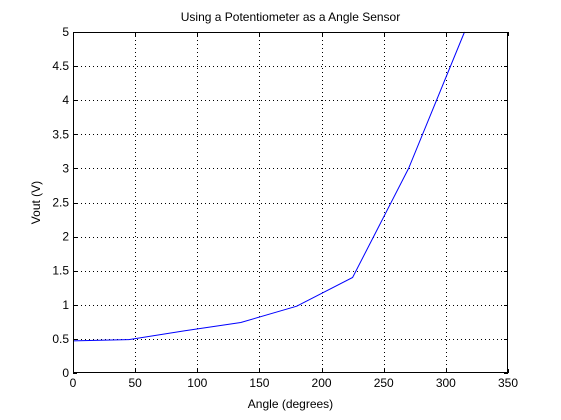 This screenshot has height=420, width=561. I want to click on x-tick-label: 350, so click(508, 383).